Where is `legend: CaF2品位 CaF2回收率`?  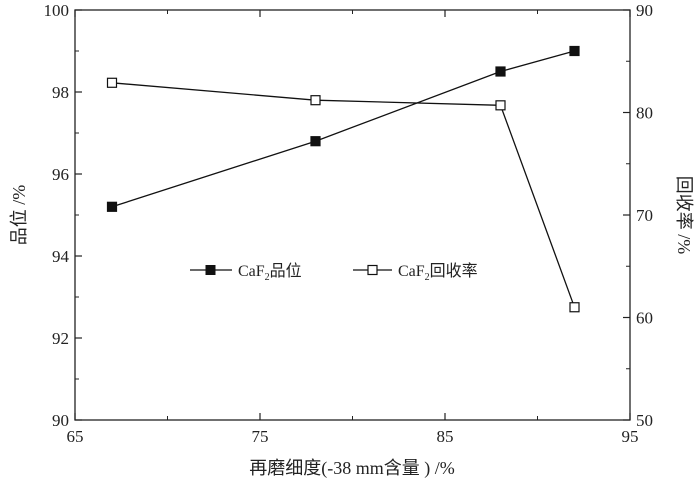
legend: CaF2品位 CaF2回收率 is located at coordinates (334, 272).